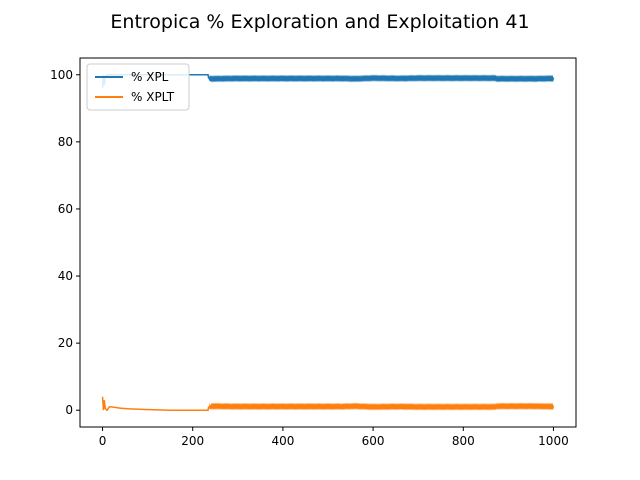 This screenshot has height=480, width=640. What do you see at coordinates (328, 404) in the screenshot?
I see `series-line-xplt` at bounding box center [328, 404].